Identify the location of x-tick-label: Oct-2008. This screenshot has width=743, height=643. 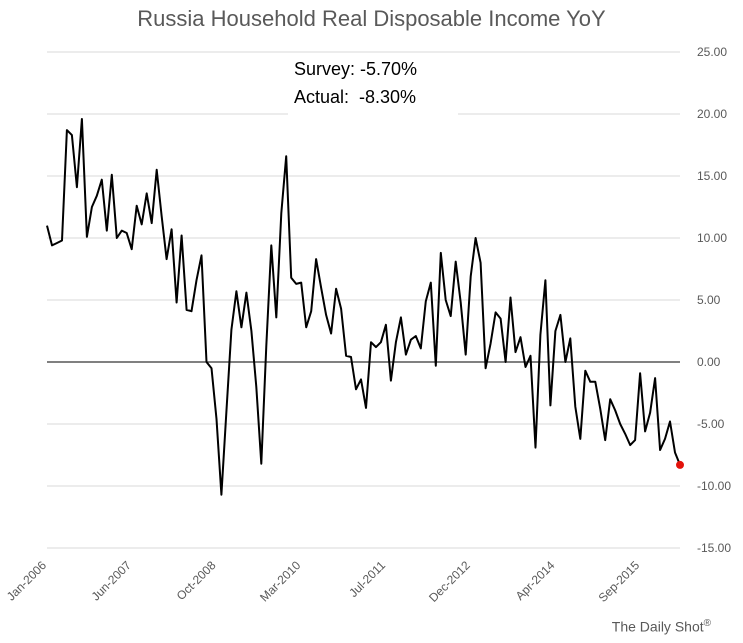
(196, 580).